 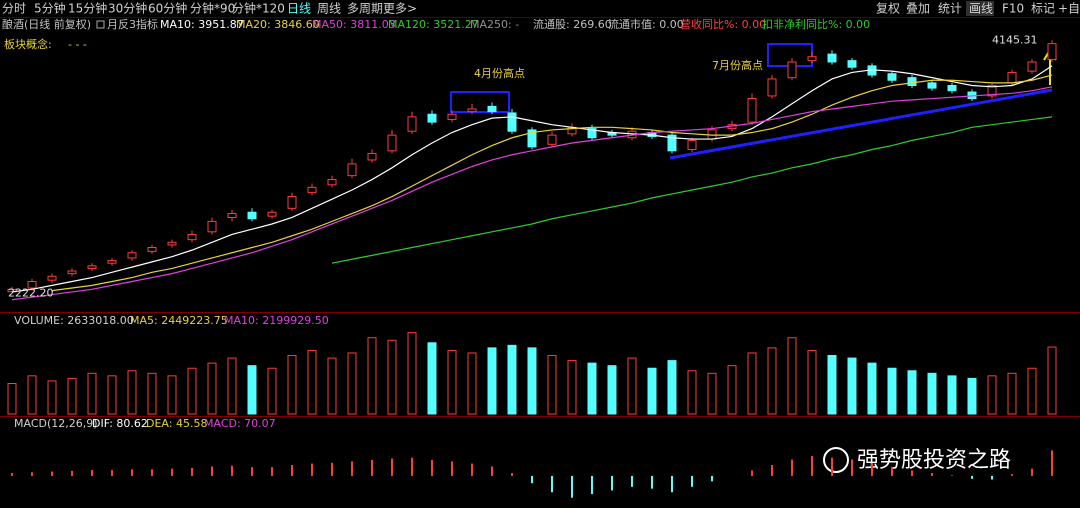 I want to click on min-label: 2222.20, so click(x=31, y=293).